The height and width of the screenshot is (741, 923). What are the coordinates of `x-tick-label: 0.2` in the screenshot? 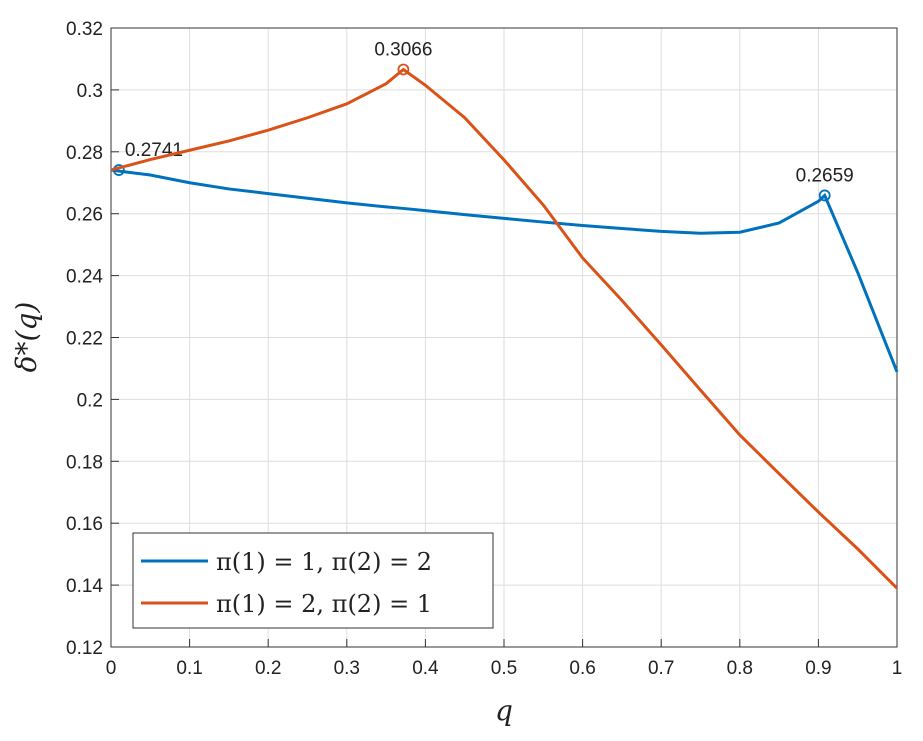 It's located at (268, 668).